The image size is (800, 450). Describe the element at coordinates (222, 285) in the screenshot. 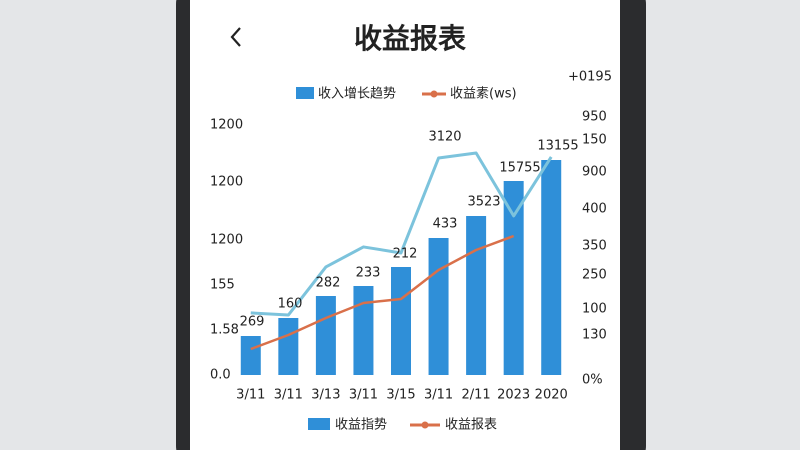

I see `y-tick-label: 155` at that location.